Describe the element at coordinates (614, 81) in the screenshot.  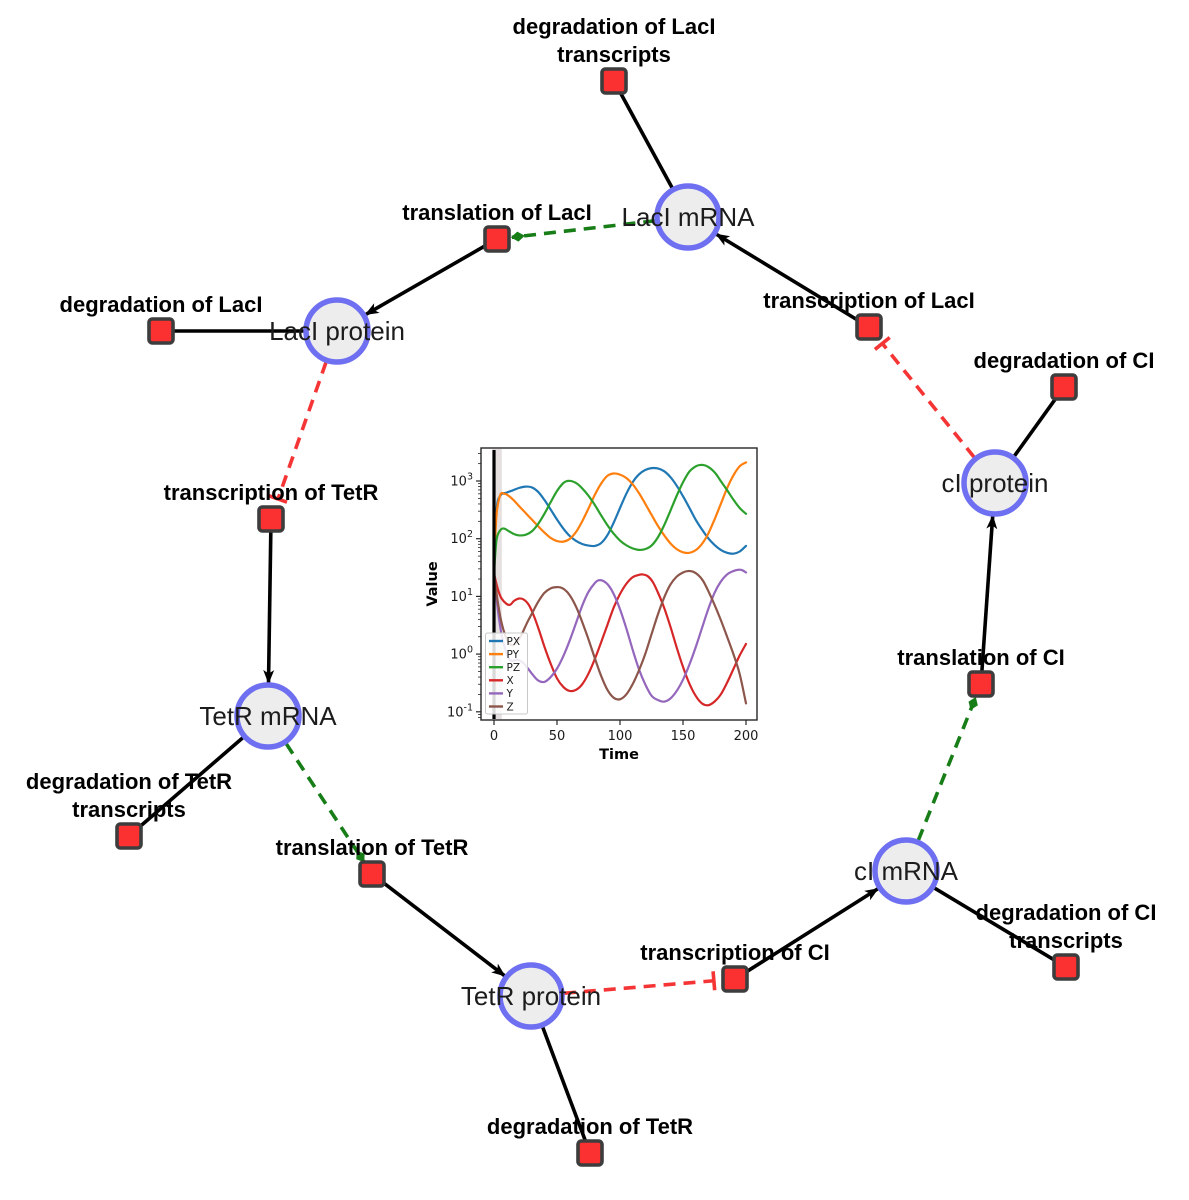
I see `reaction-node-deg-laci-transcripts` at that location.